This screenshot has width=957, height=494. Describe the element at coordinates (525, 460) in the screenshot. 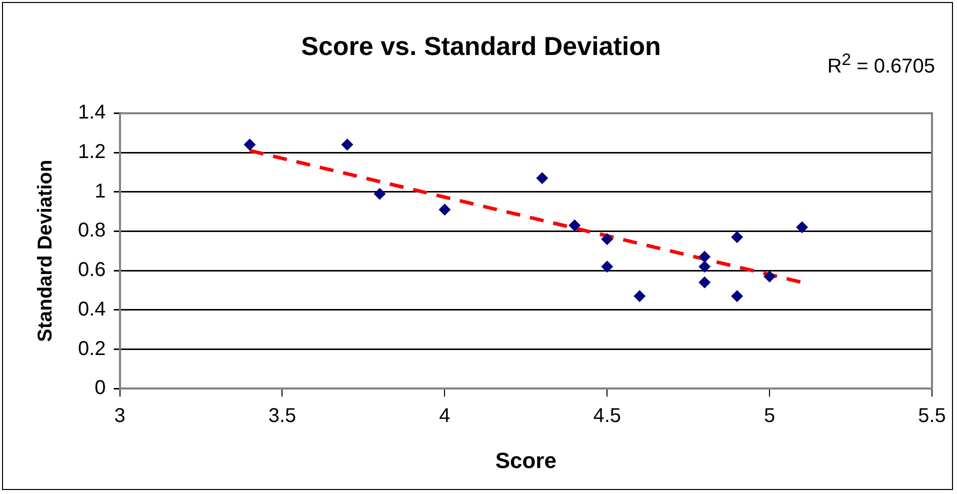

I see `x-axis-title: Score` at that location.